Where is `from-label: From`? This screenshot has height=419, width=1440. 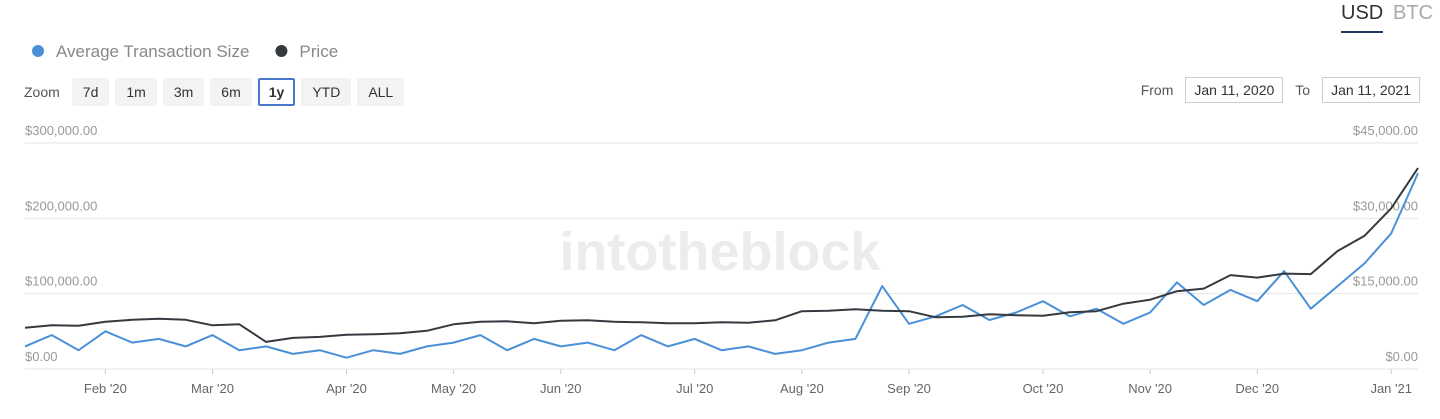 from-label: From is located at coordinates (1157, 90).